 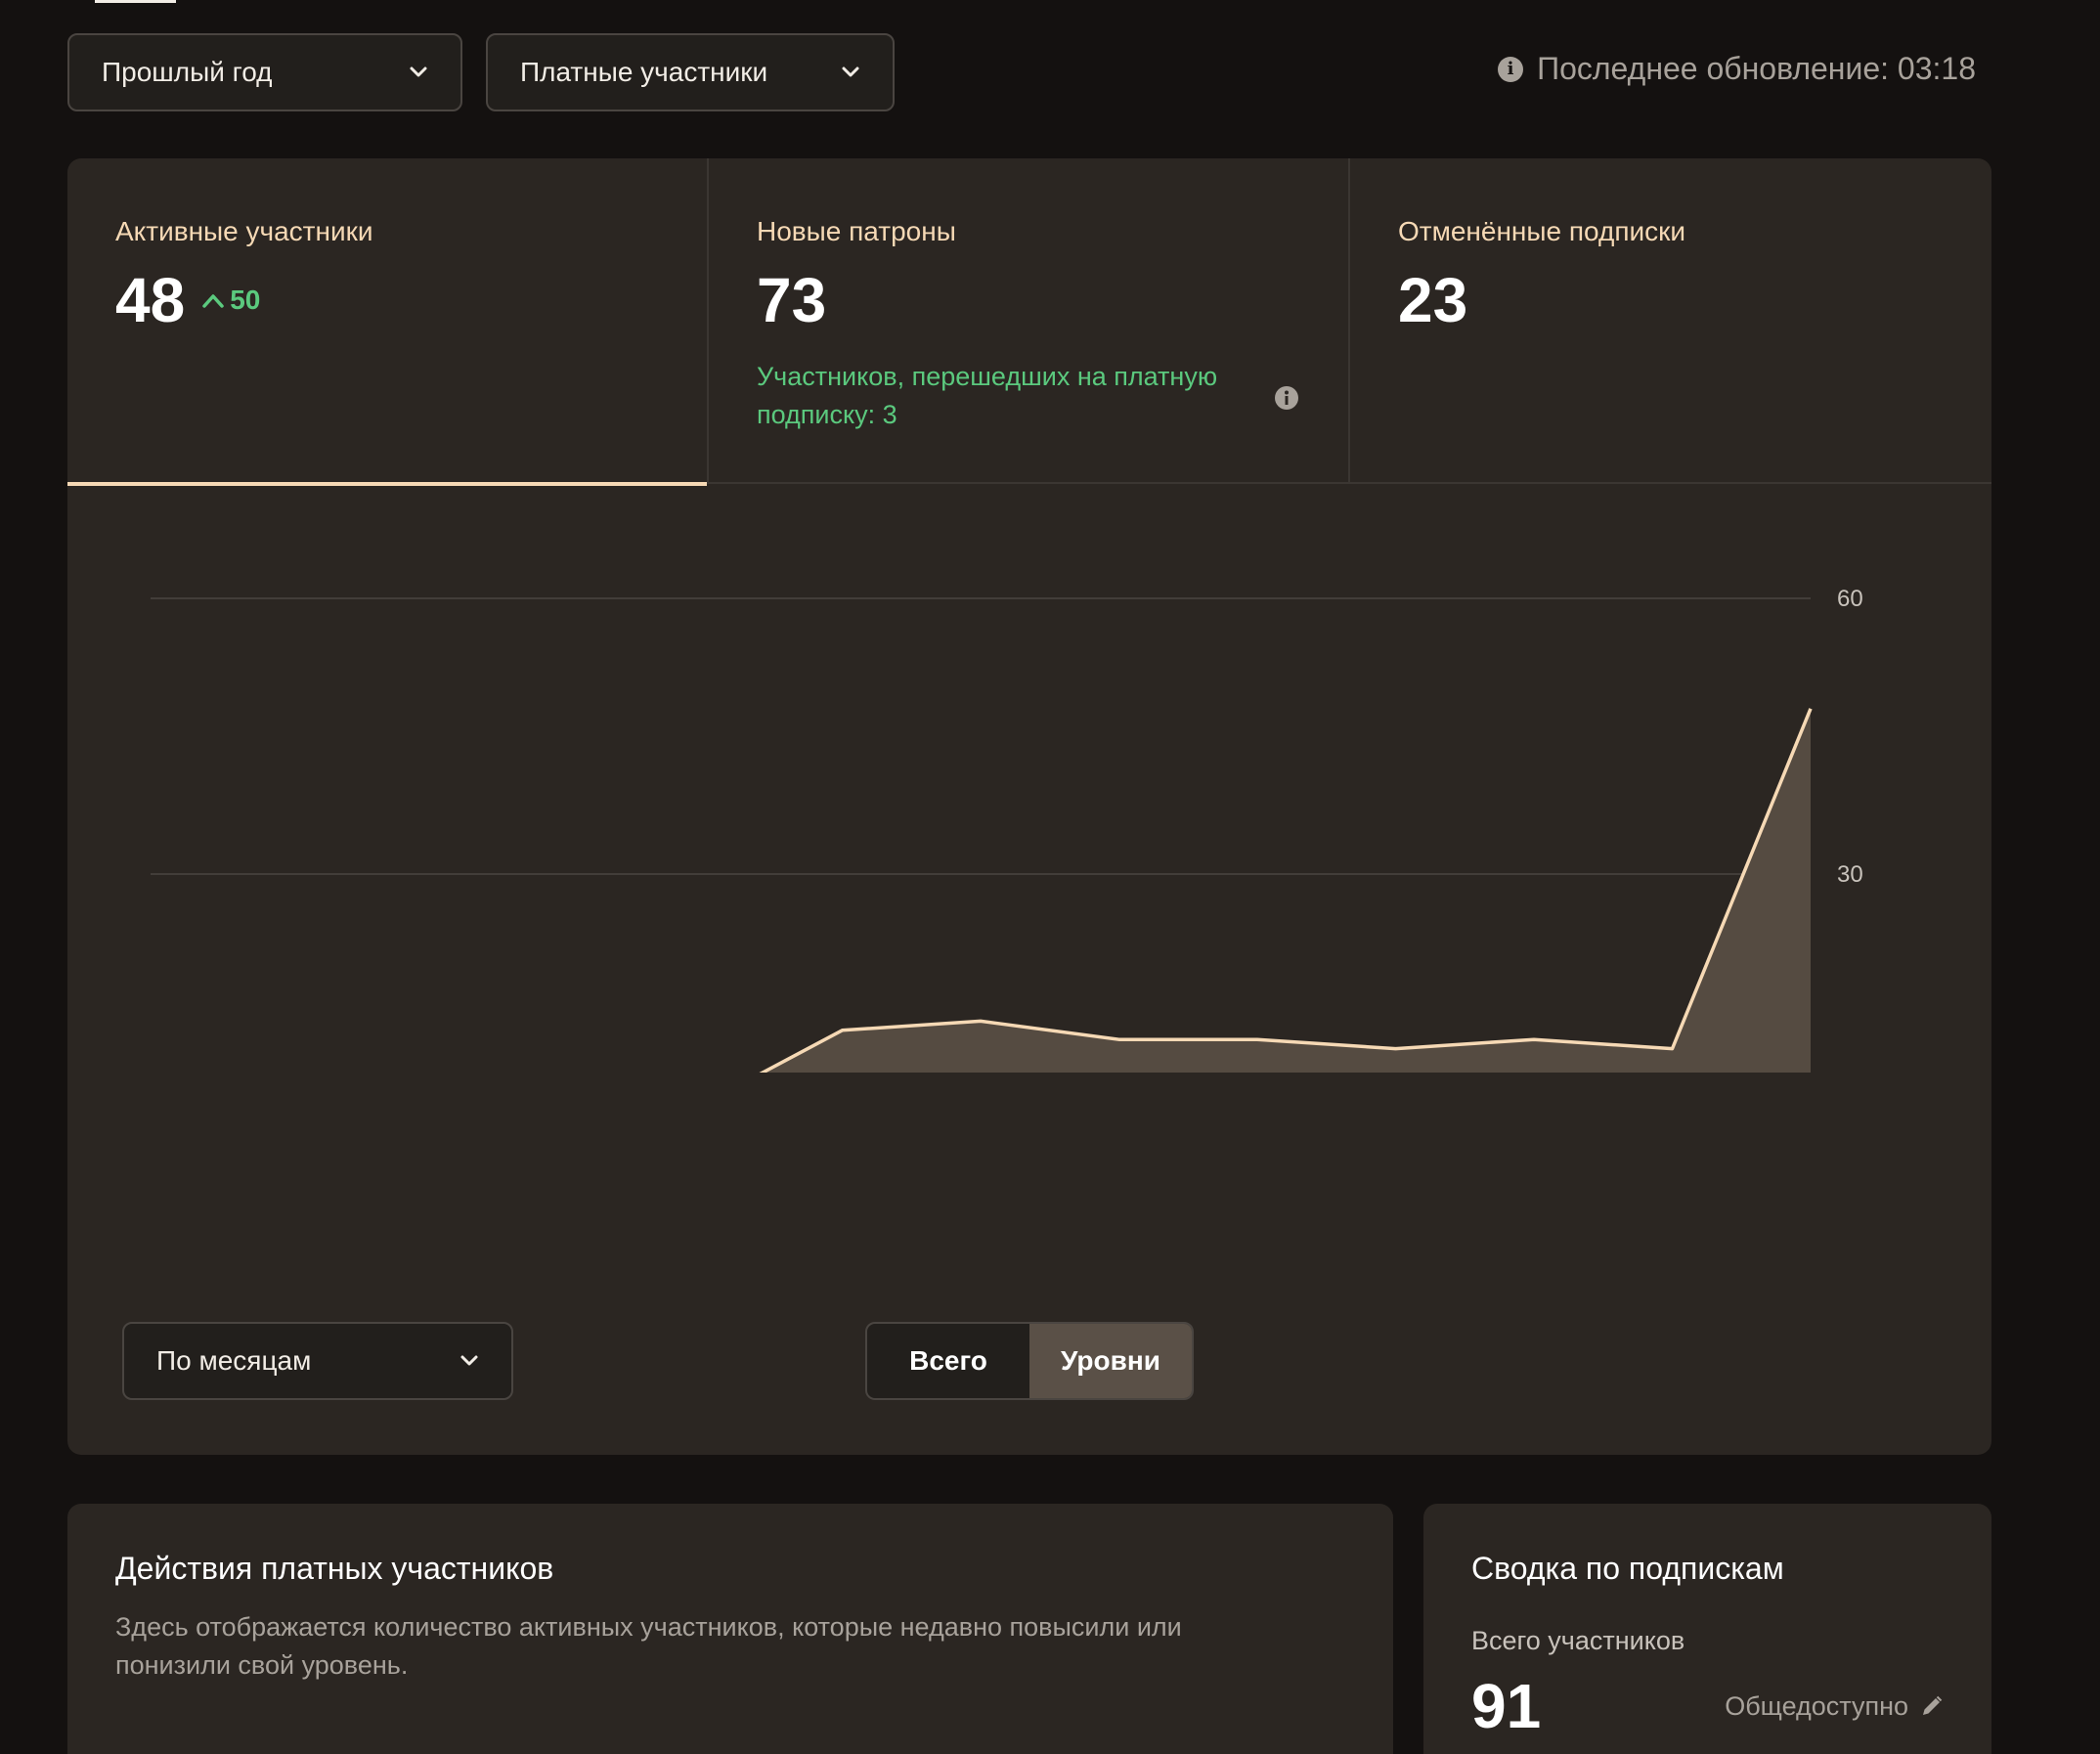 I want to click on total-members-label: Всего участников, so click(x=1578, y=1640).